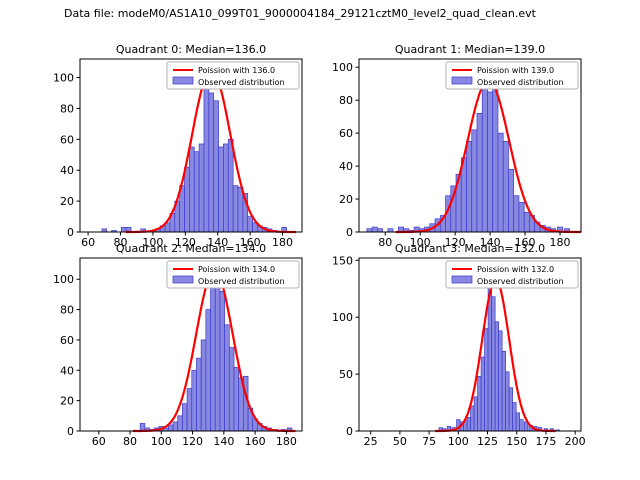 This screenshot has width=640, height=480. What do you see at coordinates (346, 374) in the screenshot?
I see `y-tick-label: 50` at bounding box center [346, 374].